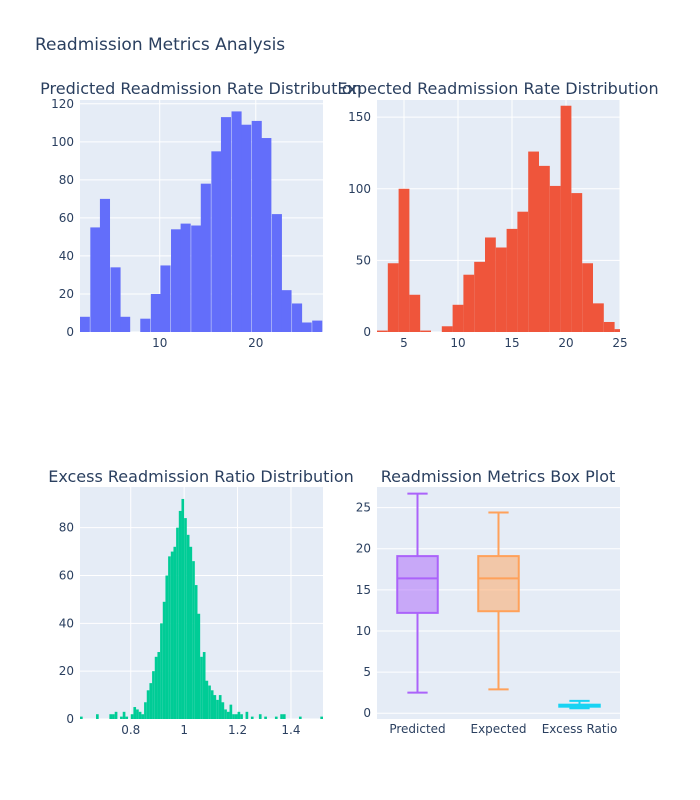 This screenshot has width=700, height=800. Describe the element at coordinates (66, 218) in the screenshot. I see `y-tick-label: 60` at that location.